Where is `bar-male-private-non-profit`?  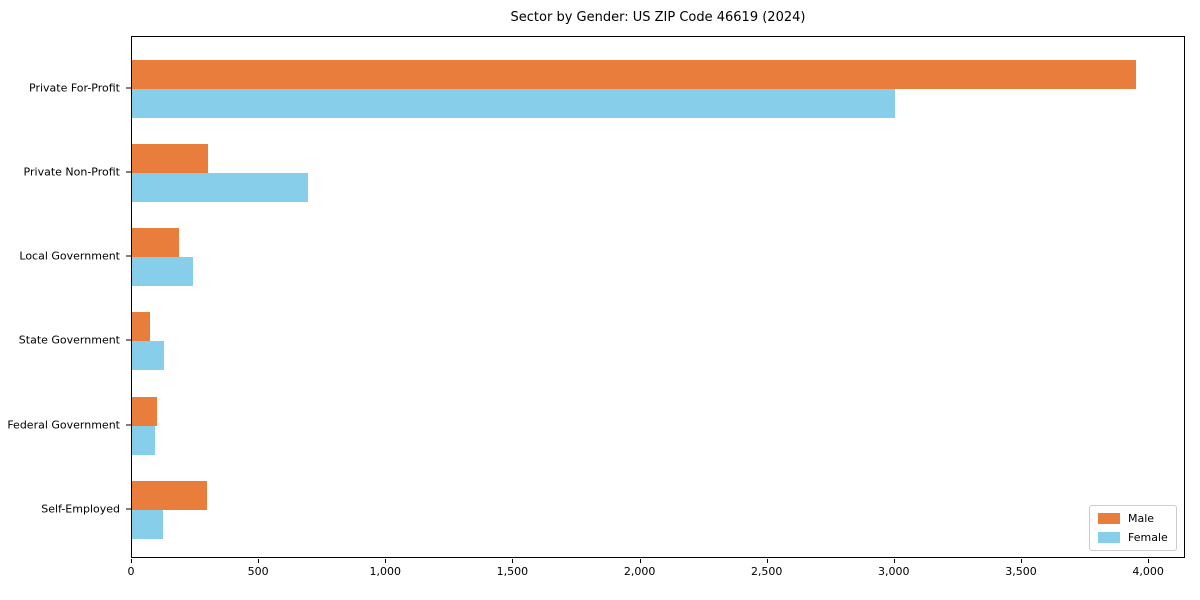
bar-male-private-non-profit is located at coordinates (170, 158).